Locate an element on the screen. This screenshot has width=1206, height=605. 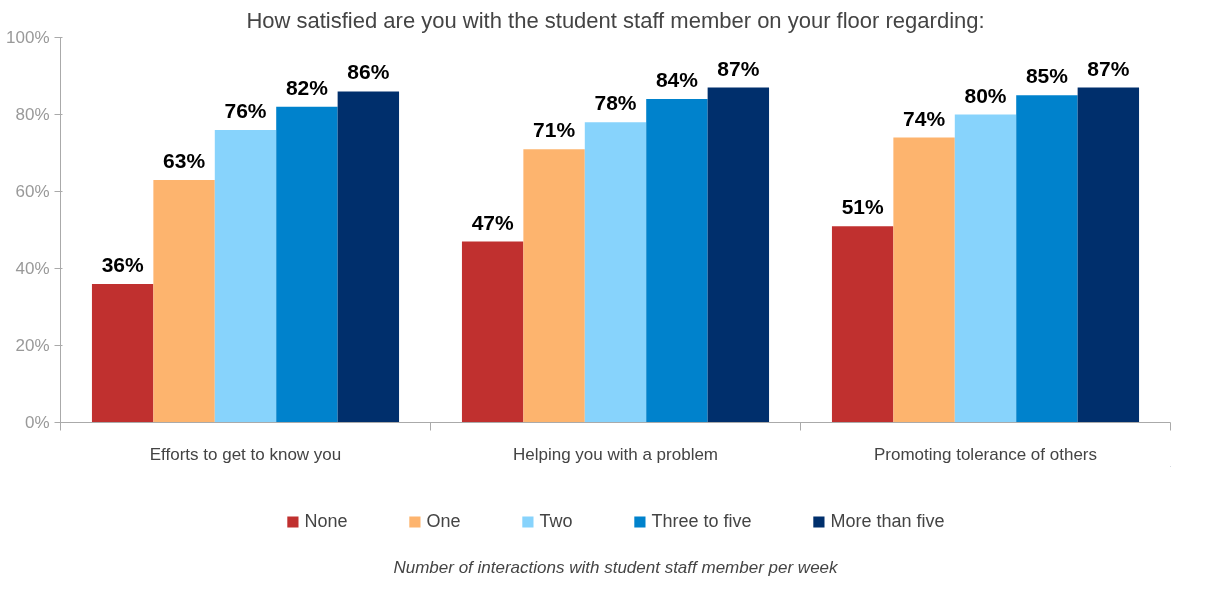
data-label: 84% is located at coordinates (677, 80).